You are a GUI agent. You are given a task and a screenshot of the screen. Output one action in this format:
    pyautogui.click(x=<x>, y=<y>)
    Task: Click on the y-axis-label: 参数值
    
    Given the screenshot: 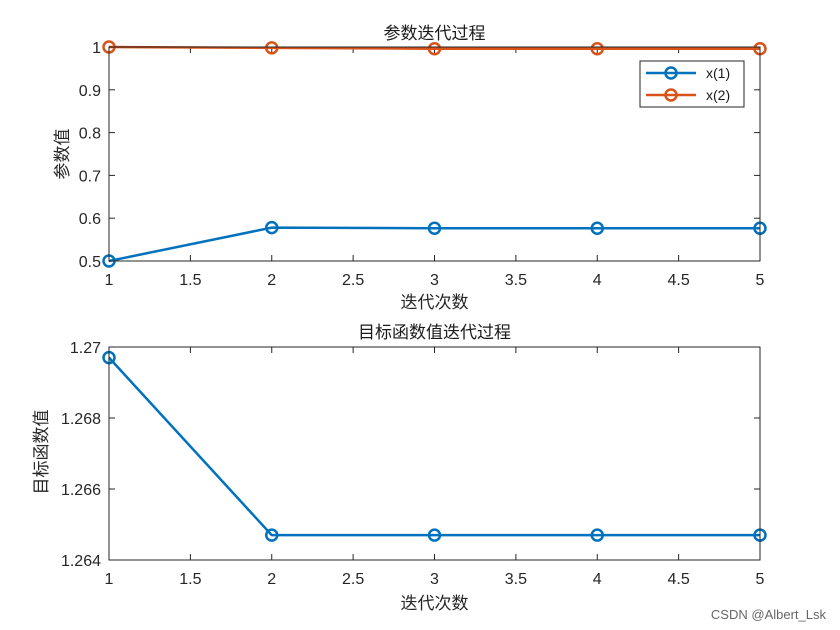 What is the action you would take?
    pyautogui.click(x=63, y=154)
    